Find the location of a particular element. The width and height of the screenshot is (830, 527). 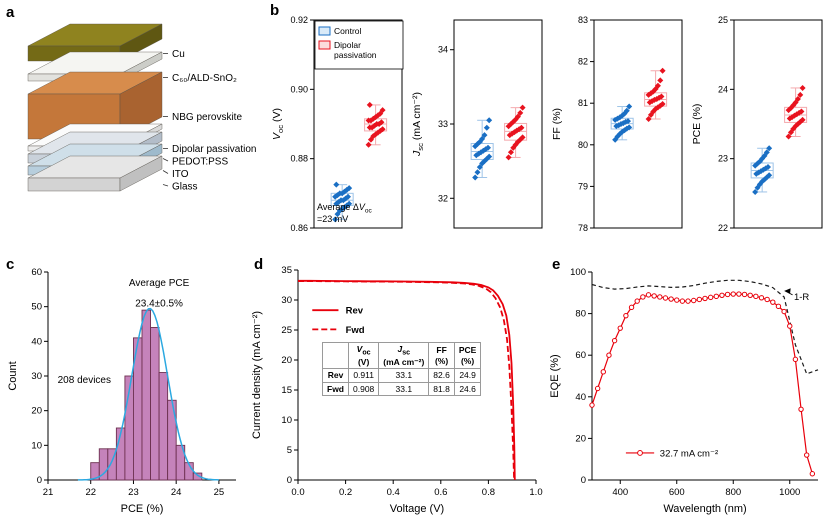

svg-text: 800 is located at coordinates (733, 492).